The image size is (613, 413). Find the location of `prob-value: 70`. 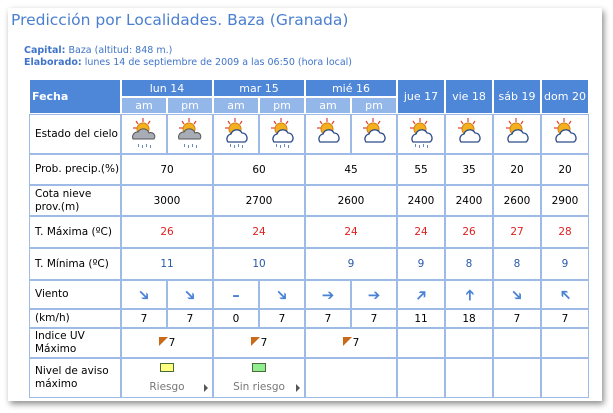

prob-value: 70 is located at coordinates (167, 169).